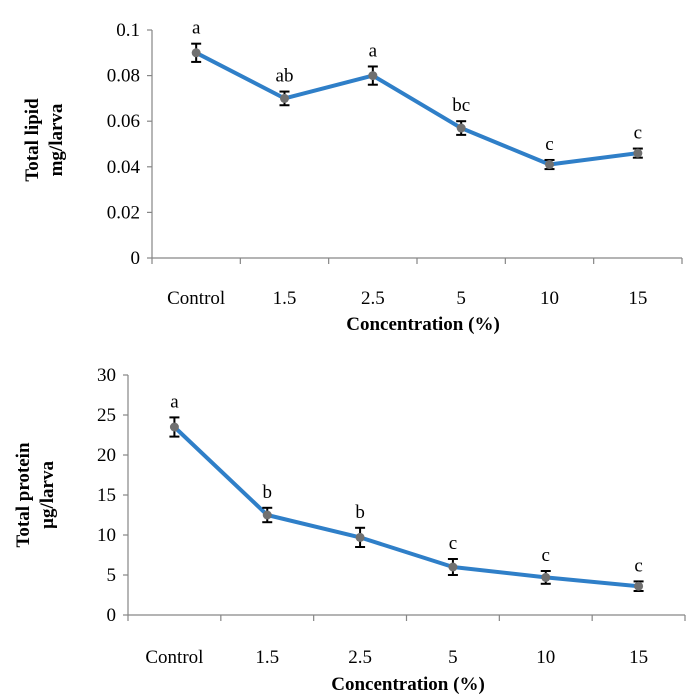 The width and height of the screenshot is (687, 698). What do you see at coordinates (56, 139) in the screenshot?
I see `lipid-y-axis-title-line-2: mg/larva` at bounding box center [56, 139].